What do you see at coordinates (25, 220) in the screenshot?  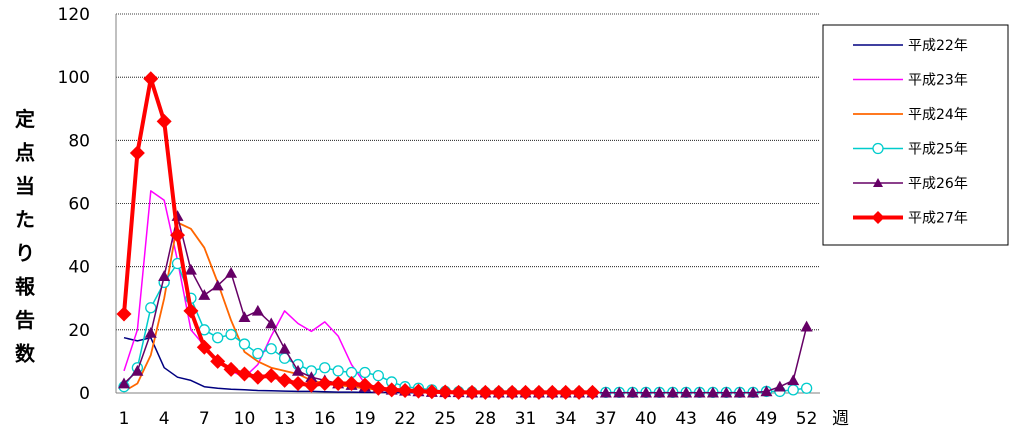 I see `y-axis-label-char: た` at bounding box center [25, 220].